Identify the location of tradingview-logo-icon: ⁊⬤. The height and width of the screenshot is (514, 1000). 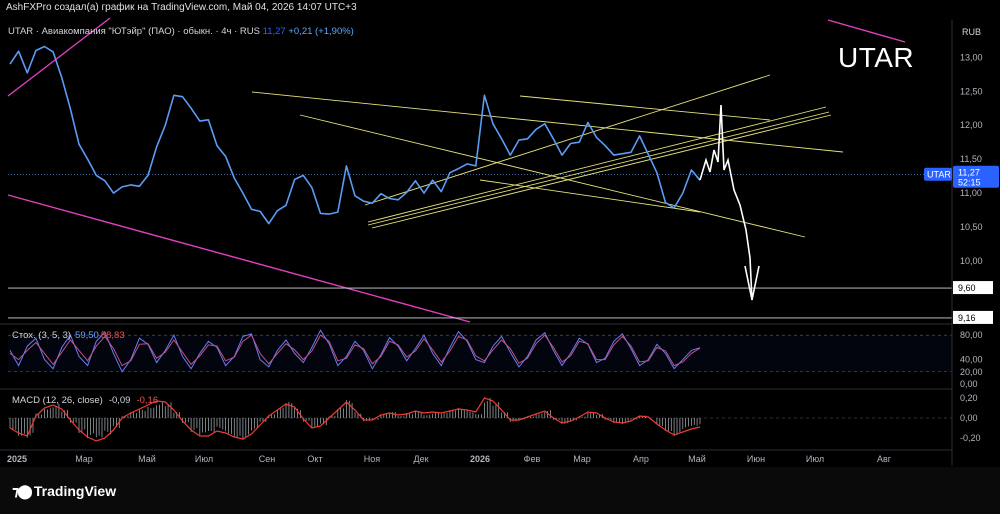
(22, 491).